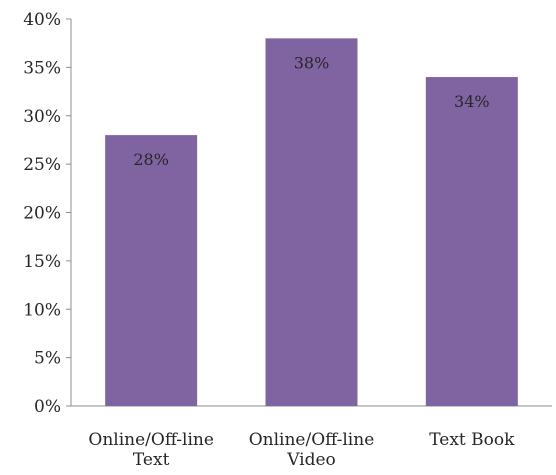 Image resolution: width=556 pixels, height=475 pixels. What do you see at coordinates (151, 460) in the screenshot?
I see `category-label-line: Text` at bounding box center [151, 460].